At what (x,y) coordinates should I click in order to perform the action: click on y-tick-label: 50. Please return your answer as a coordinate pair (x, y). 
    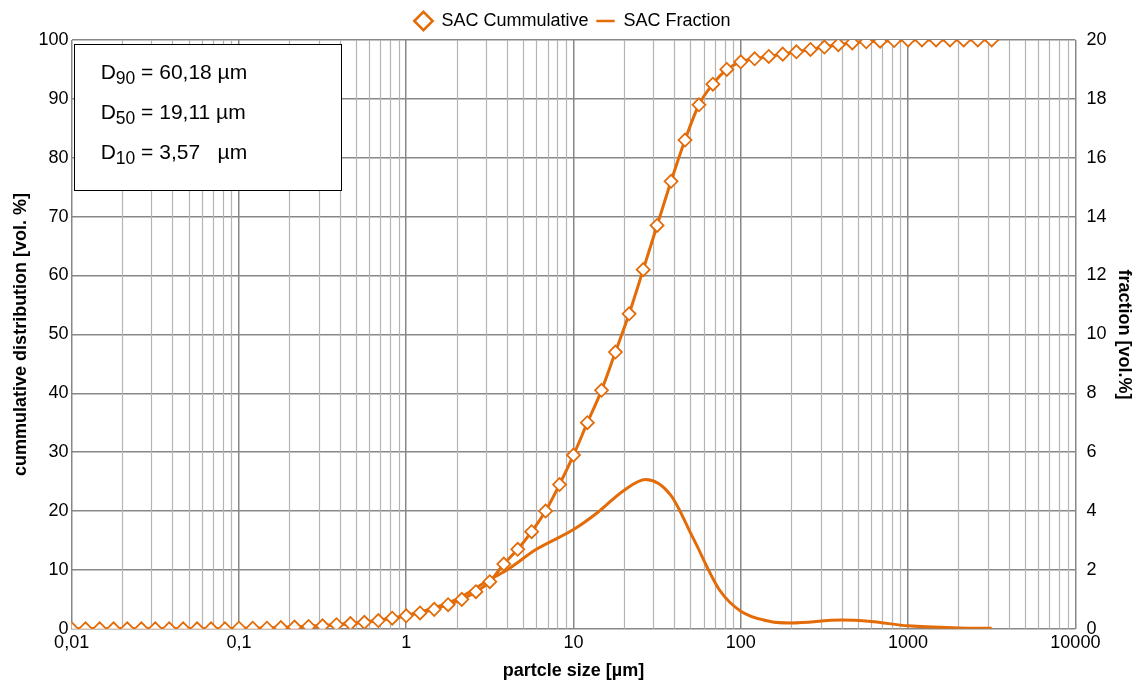
    Looking at the image, I should click on (58, 333).